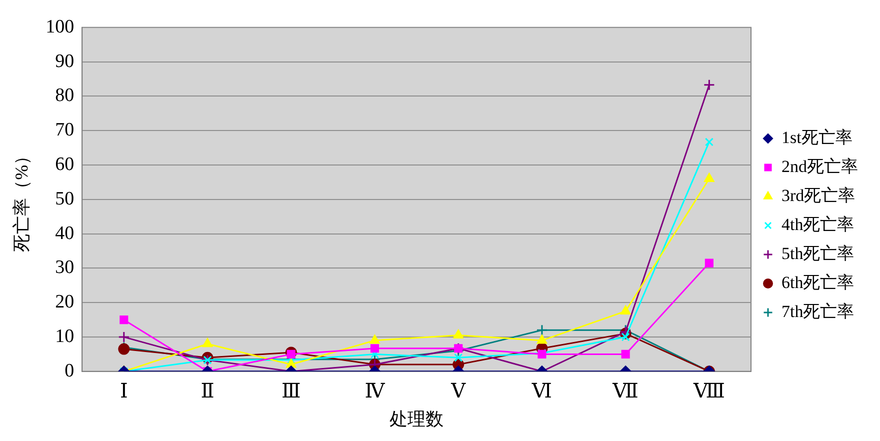 The width and height of the screenshot is (880, 441). Describe the element at coordinates (64, 130) in the screenshot. I see `y-tick-label: 70` at that location.